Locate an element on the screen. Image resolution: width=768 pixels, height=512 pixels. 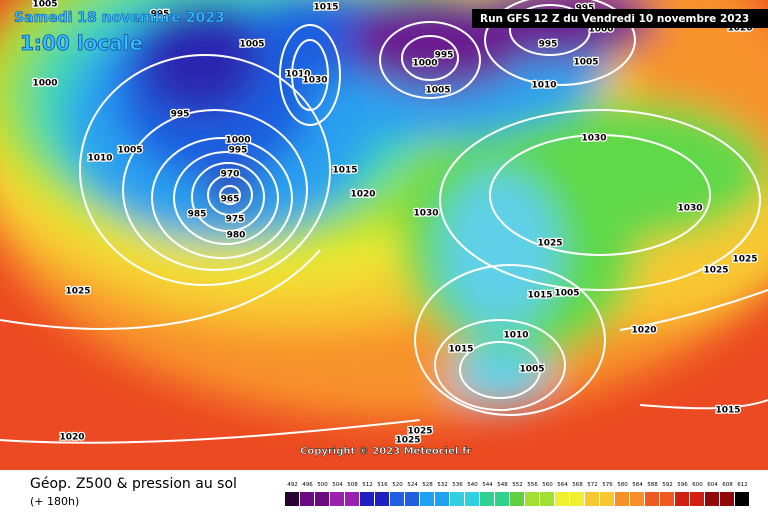
isobar-label: 980 is located at coordinates (236, 236).